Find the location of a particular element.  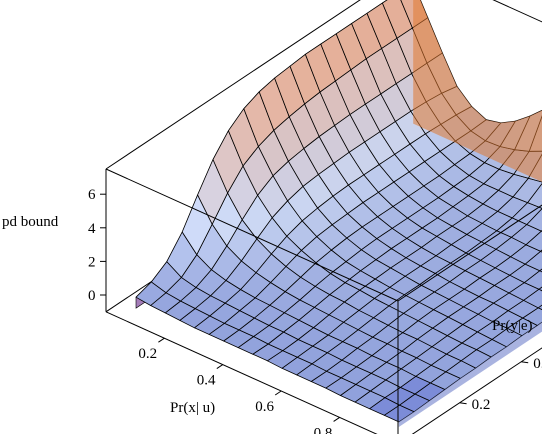

surface-wall-right is located at coordinates (477, 91).